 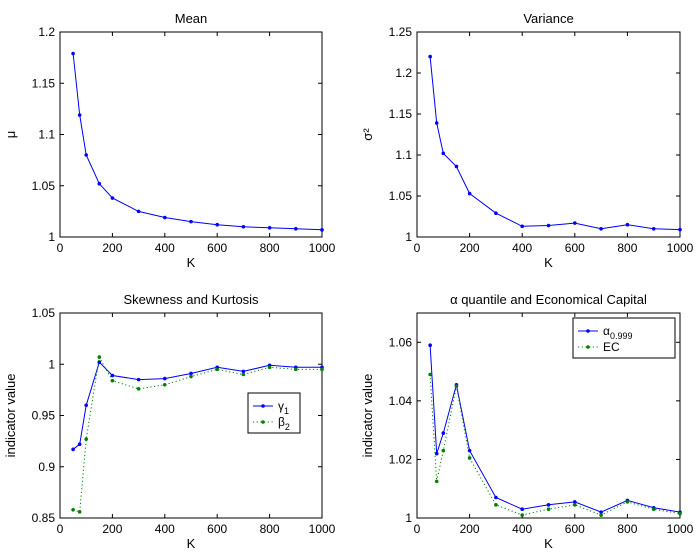 I want to click on y-tick-label: 0.9, so click(x=46, y=467).